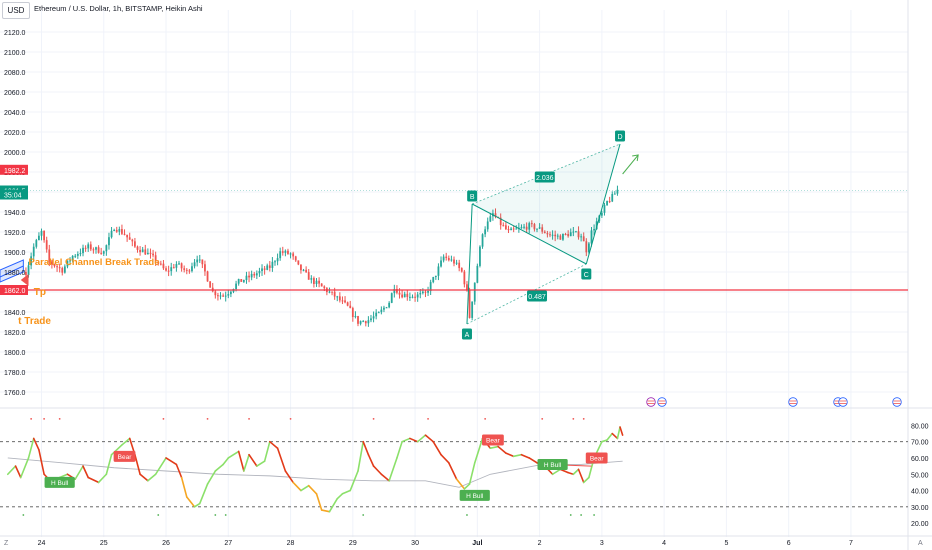  What do you see at coordinates (920, 475) in the screenshot?
I see `rsi-axis-tick: 50.00` at bounding box center [920, 475].